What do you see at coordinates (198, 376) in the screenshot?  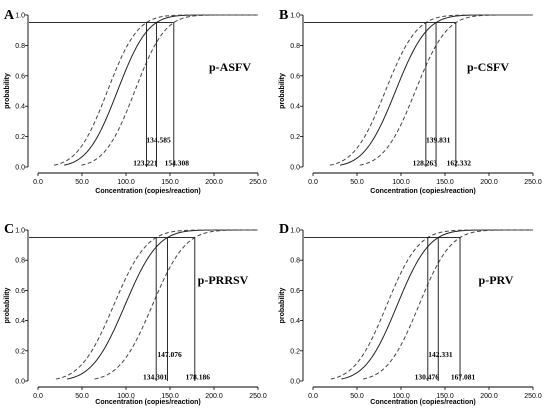 I see `upper-ci-value-label: 178.186` at bounding box center [198, 376].